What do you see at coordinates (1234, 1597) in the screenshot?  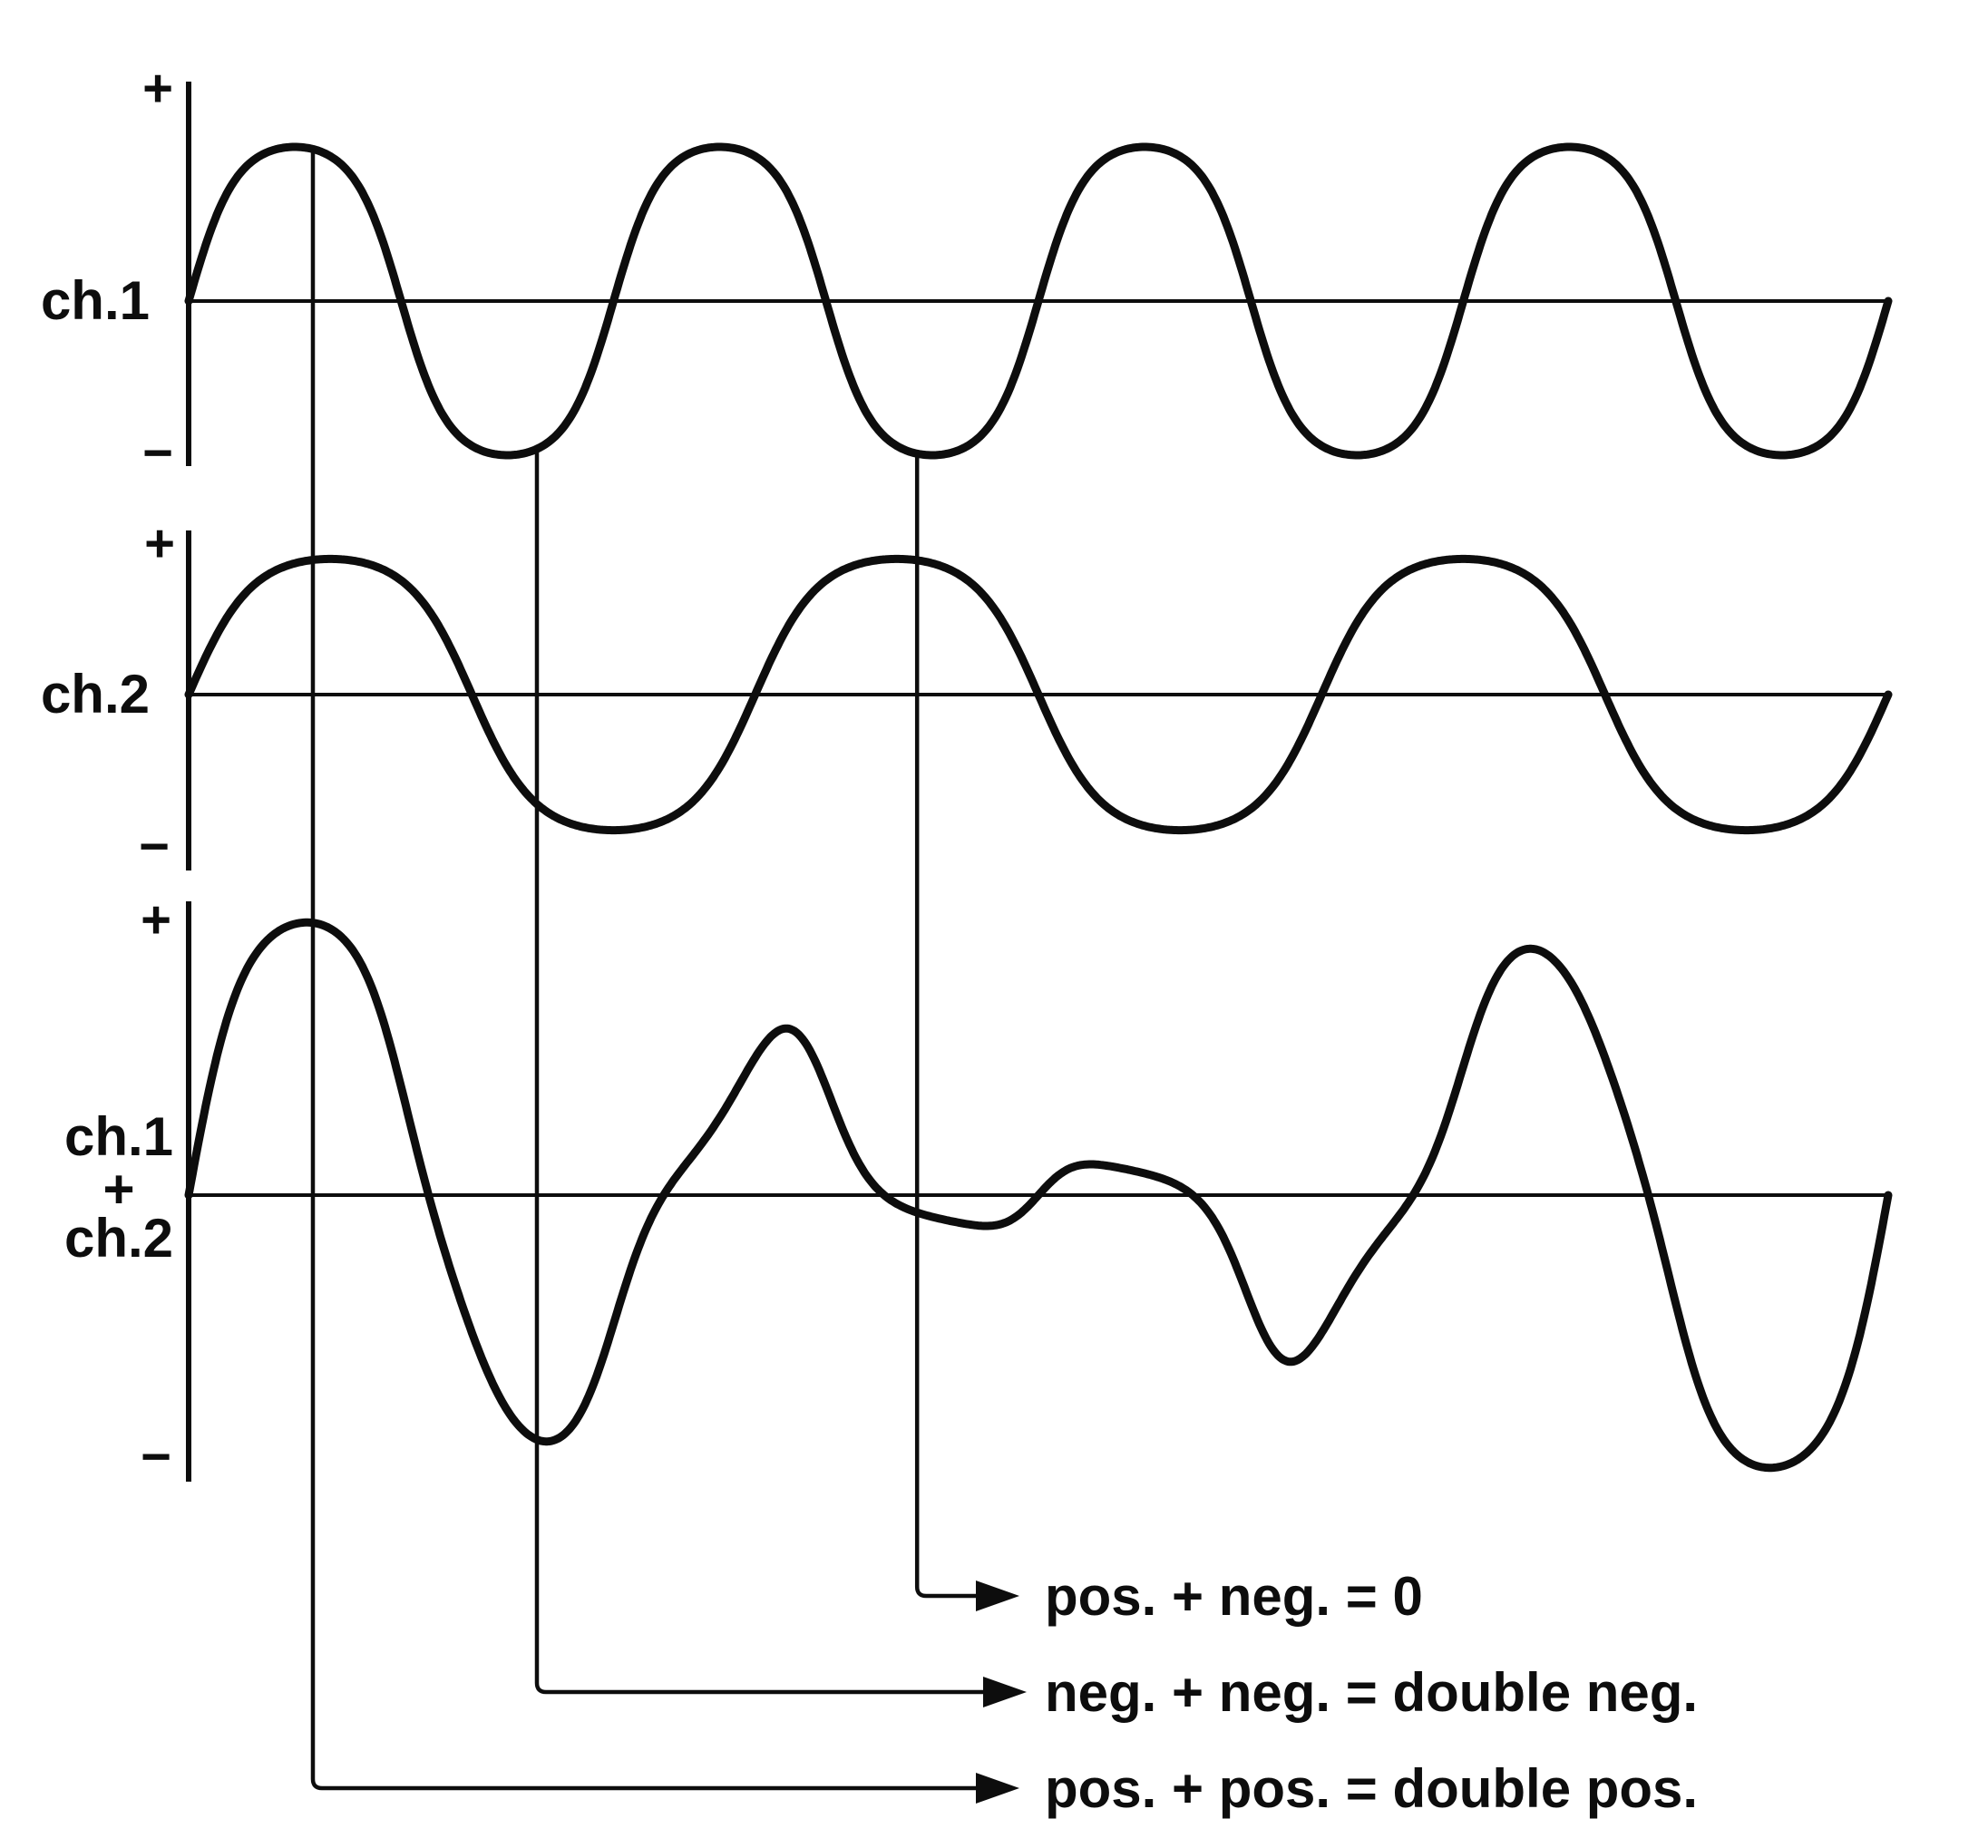 I see `pos-neg-annotation: pos. + neg. = 0` at bounding box center [1234, 1597].